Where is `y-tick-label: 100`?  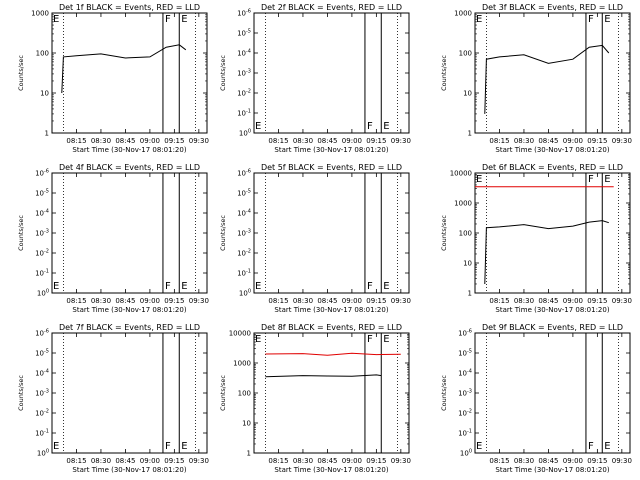
y-tick-label: 100 is located at coordinates (42, 54).